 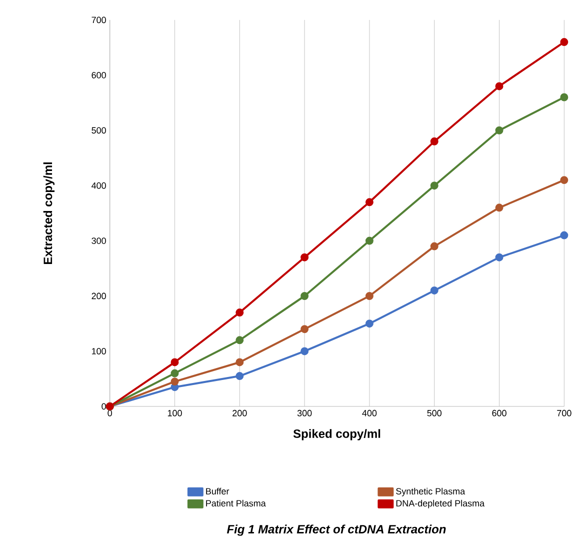 What do you see at coordinates (369, 413) in the screenshot?
I see `x-tick-label: 400` at bounding box center [369, 413].